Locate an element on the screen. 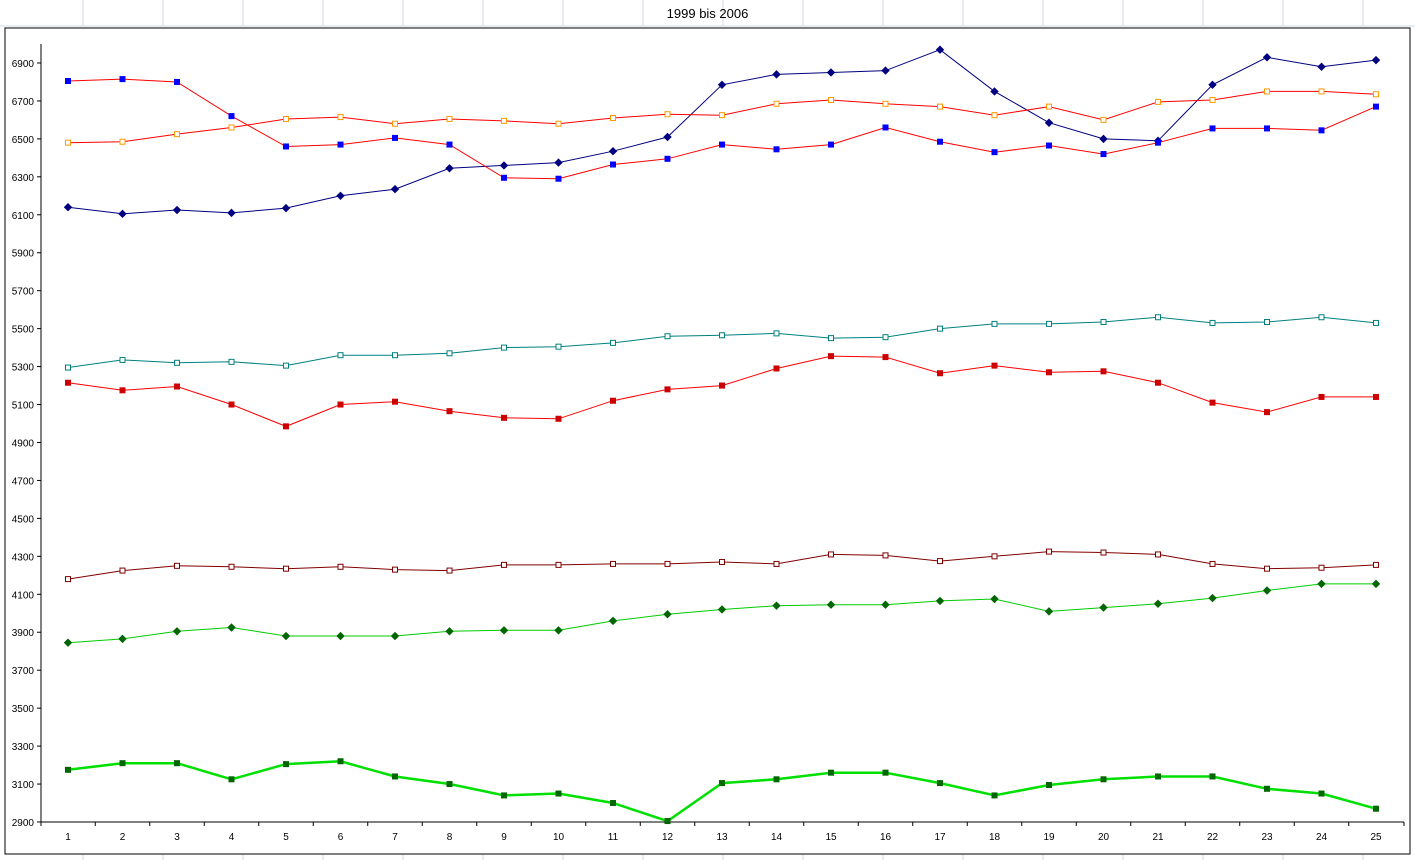 The width and height of the screenshot is (1415, 860). x-tick-label: 9 is located at coordinates (504, 837).